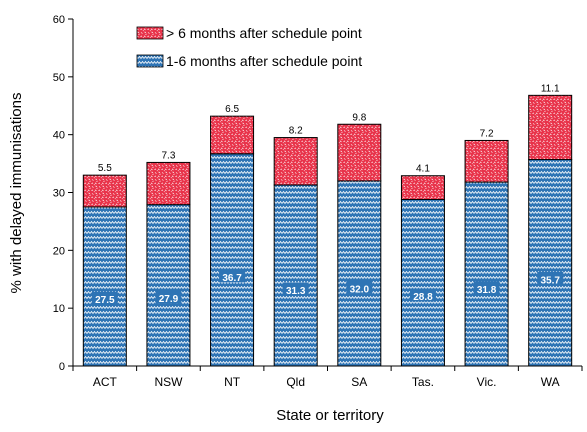  I want to click on x-tick-label: Vic., so click(487, 382).